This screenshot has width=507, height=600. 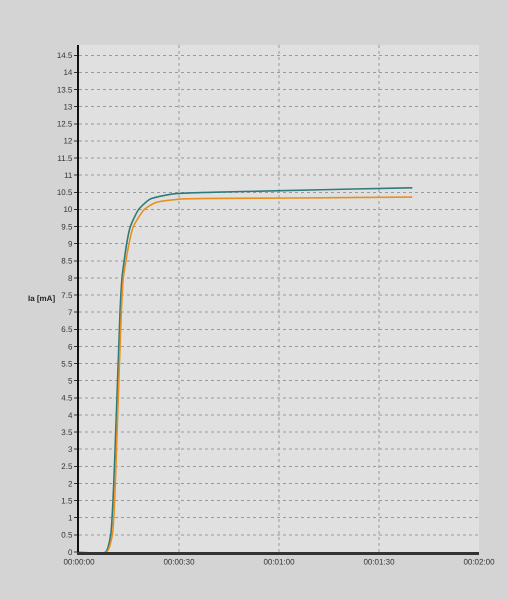 I want to click on y-tick-label: 0.5, so click(x=67, y=535).